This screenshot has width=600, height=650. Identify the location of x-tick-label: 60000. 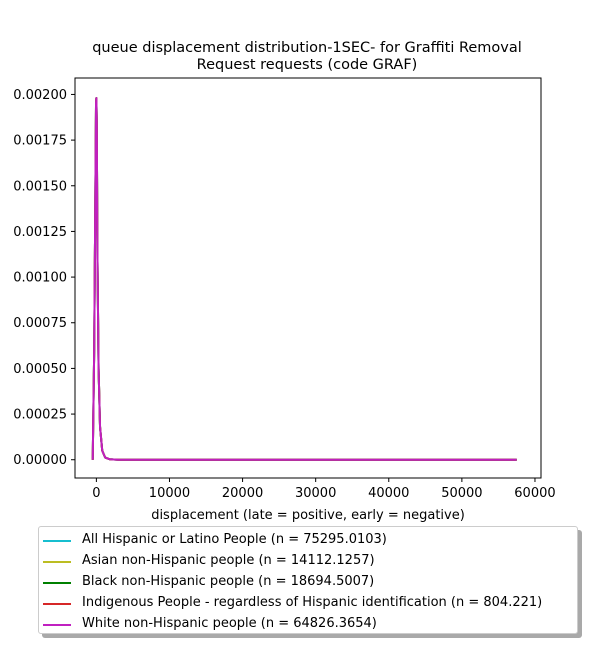
(534, 493).